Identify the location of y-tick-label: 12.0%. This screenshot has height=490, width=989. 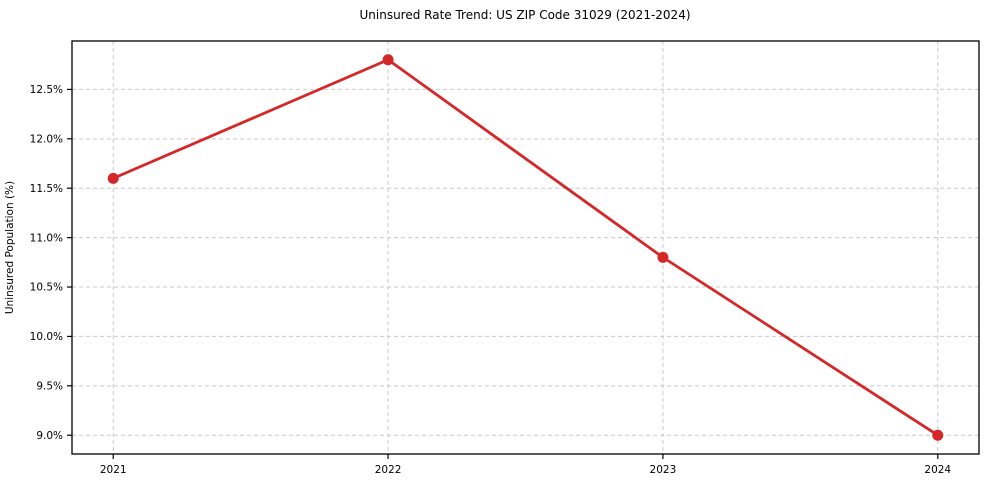
(46, 140).